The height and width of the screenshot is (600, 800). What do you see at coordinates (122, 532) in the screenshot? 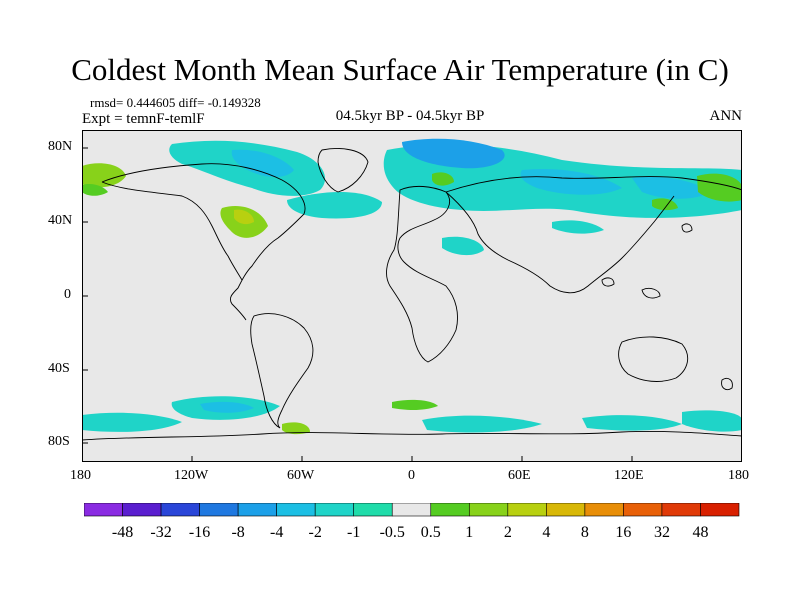
I see `colorbar-label: -48` at bounding box center [122, 532].